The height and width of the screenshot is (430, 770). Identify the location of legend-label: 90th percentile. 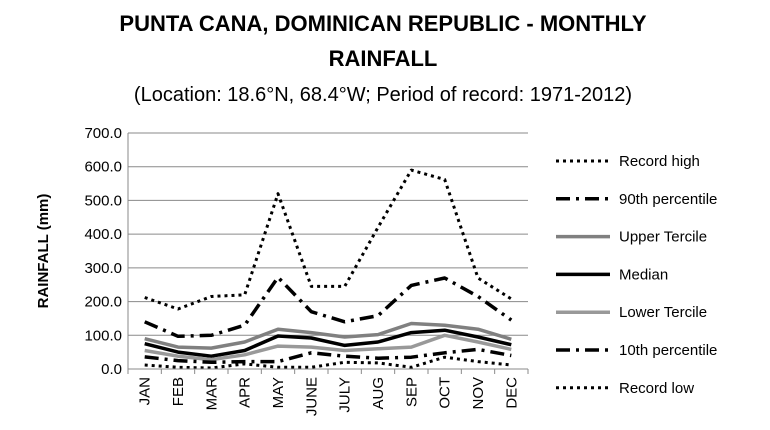
(668, 199).